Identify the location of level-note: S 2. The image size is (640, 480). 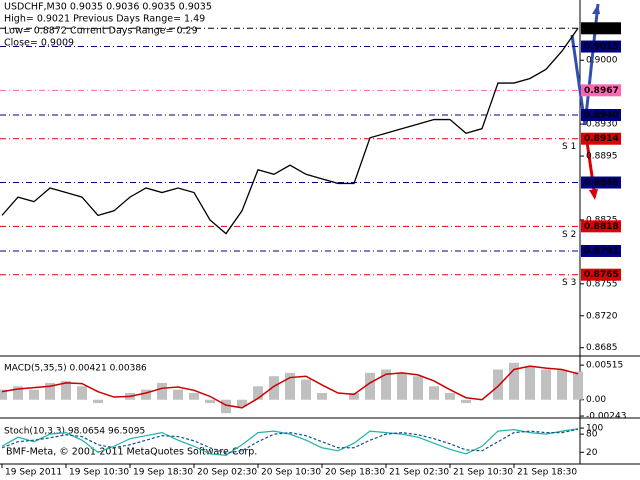
(569, 235).